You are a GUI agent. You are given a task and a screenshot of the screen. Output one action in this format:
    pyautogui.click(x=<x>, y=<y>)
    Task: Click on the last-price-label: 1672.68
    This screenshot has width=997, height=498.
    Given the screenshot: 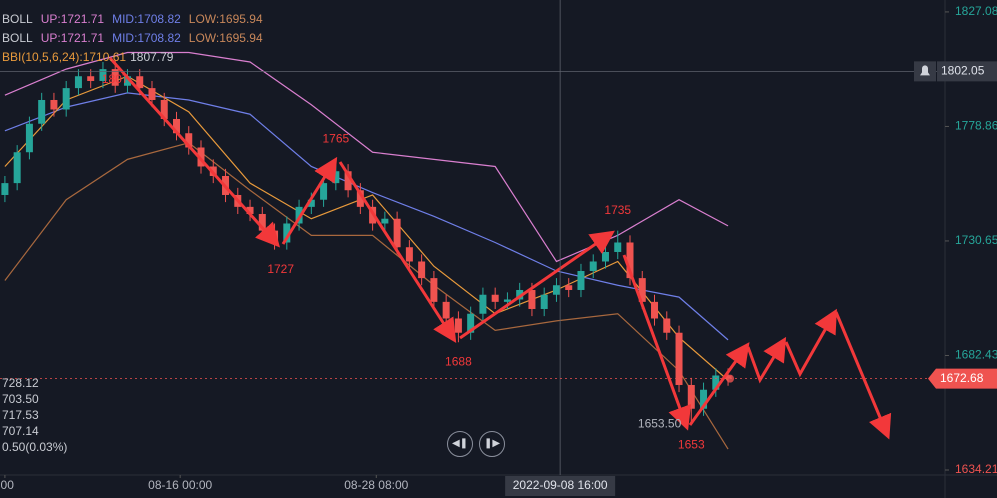 What is the action you would take?
    pyautogui.click(x=962, y=378)
    